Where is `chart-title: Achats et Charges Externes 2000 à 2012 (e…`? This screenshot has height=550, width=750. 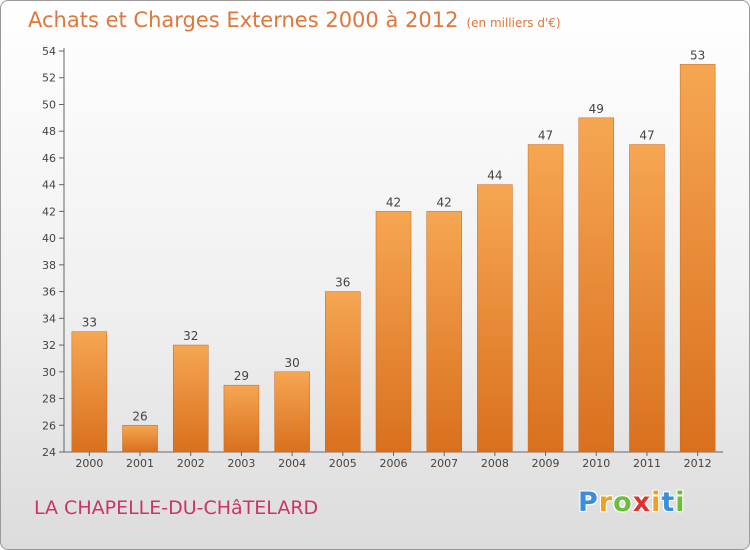
chart-title: Achats et Charges Externes 2000 à 2012 (e… is located at coordinates (294, 20).